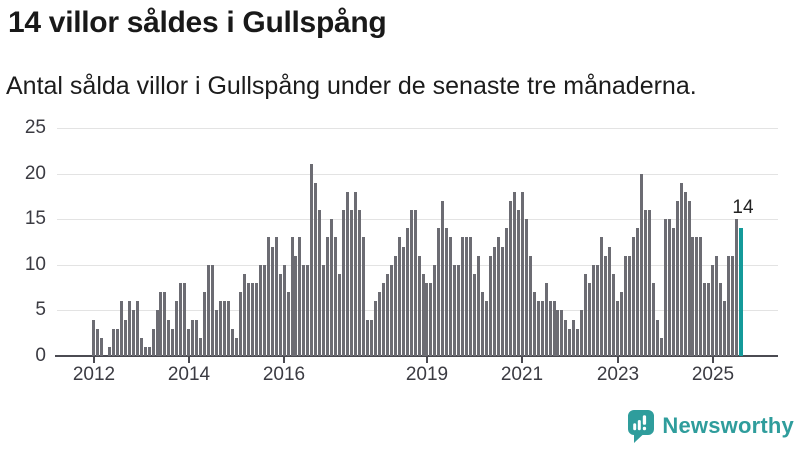 Image resolution: width=800 pixels, height=450 pixels. I want to click on newsworthy-icon, so click(641, 426).